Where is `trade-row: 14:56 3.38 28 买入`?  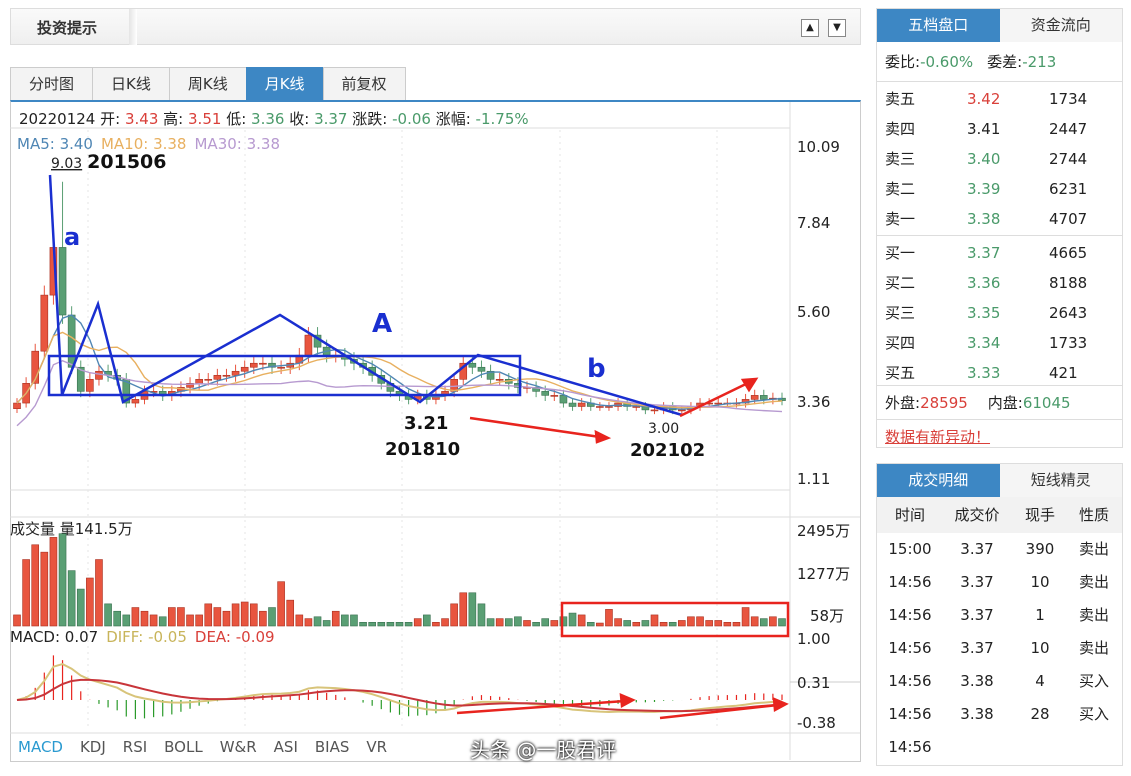
trade-row: 14:56 3.38 28 买入 is located at coordinates (999, 714).